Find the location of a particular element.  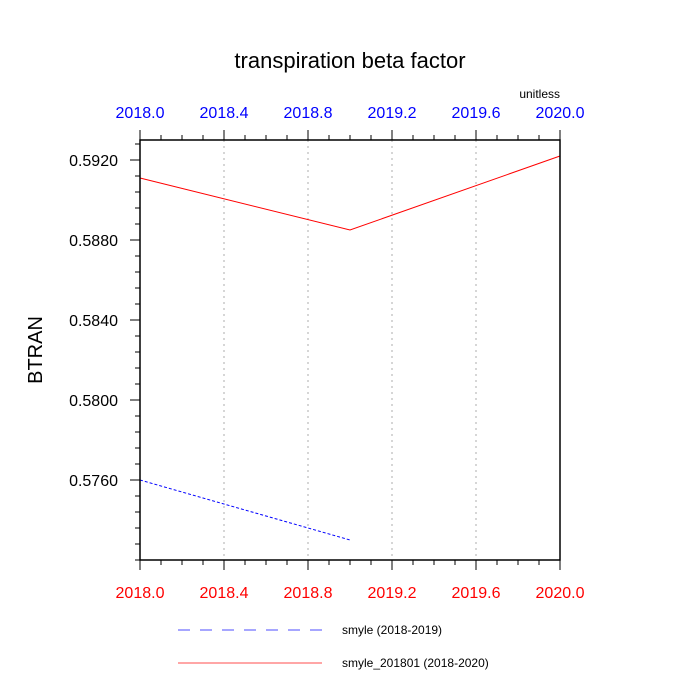

x-tick-label-top: 2018.4 is located at coordinates (224, 113).